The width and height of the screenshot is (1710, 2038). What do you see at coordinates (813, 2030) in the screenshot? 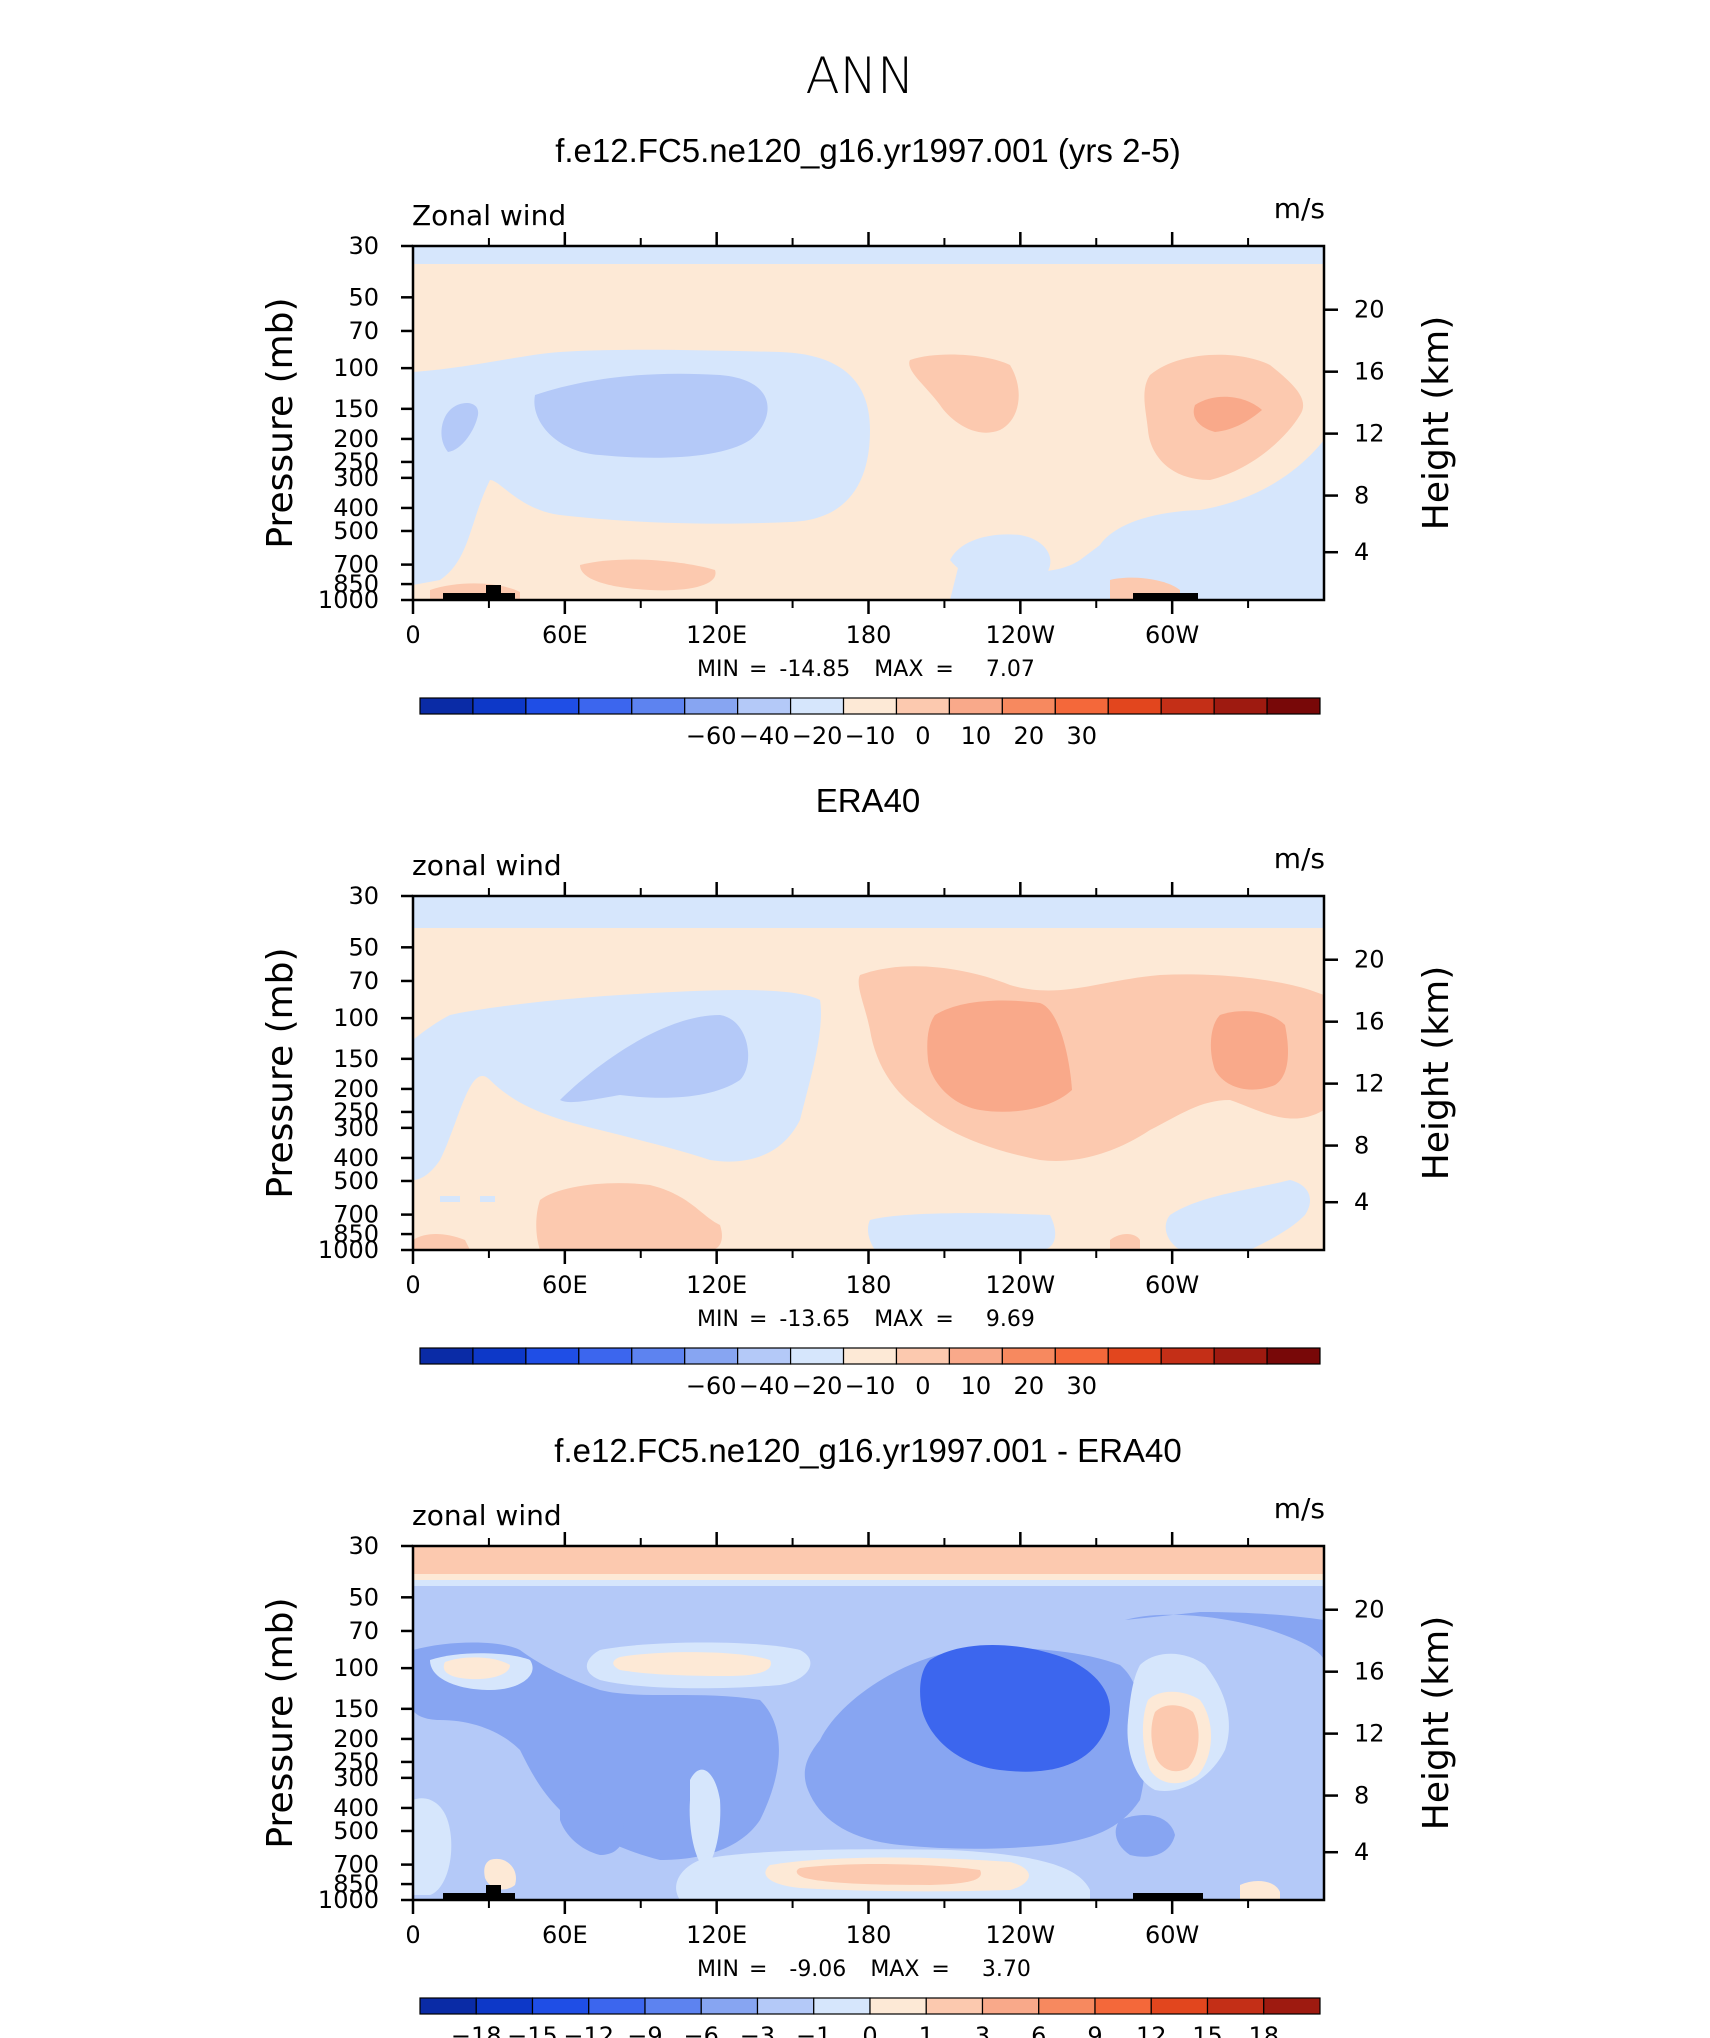
I see `colorbar-label: −1` at bounding box center [813, 2030].